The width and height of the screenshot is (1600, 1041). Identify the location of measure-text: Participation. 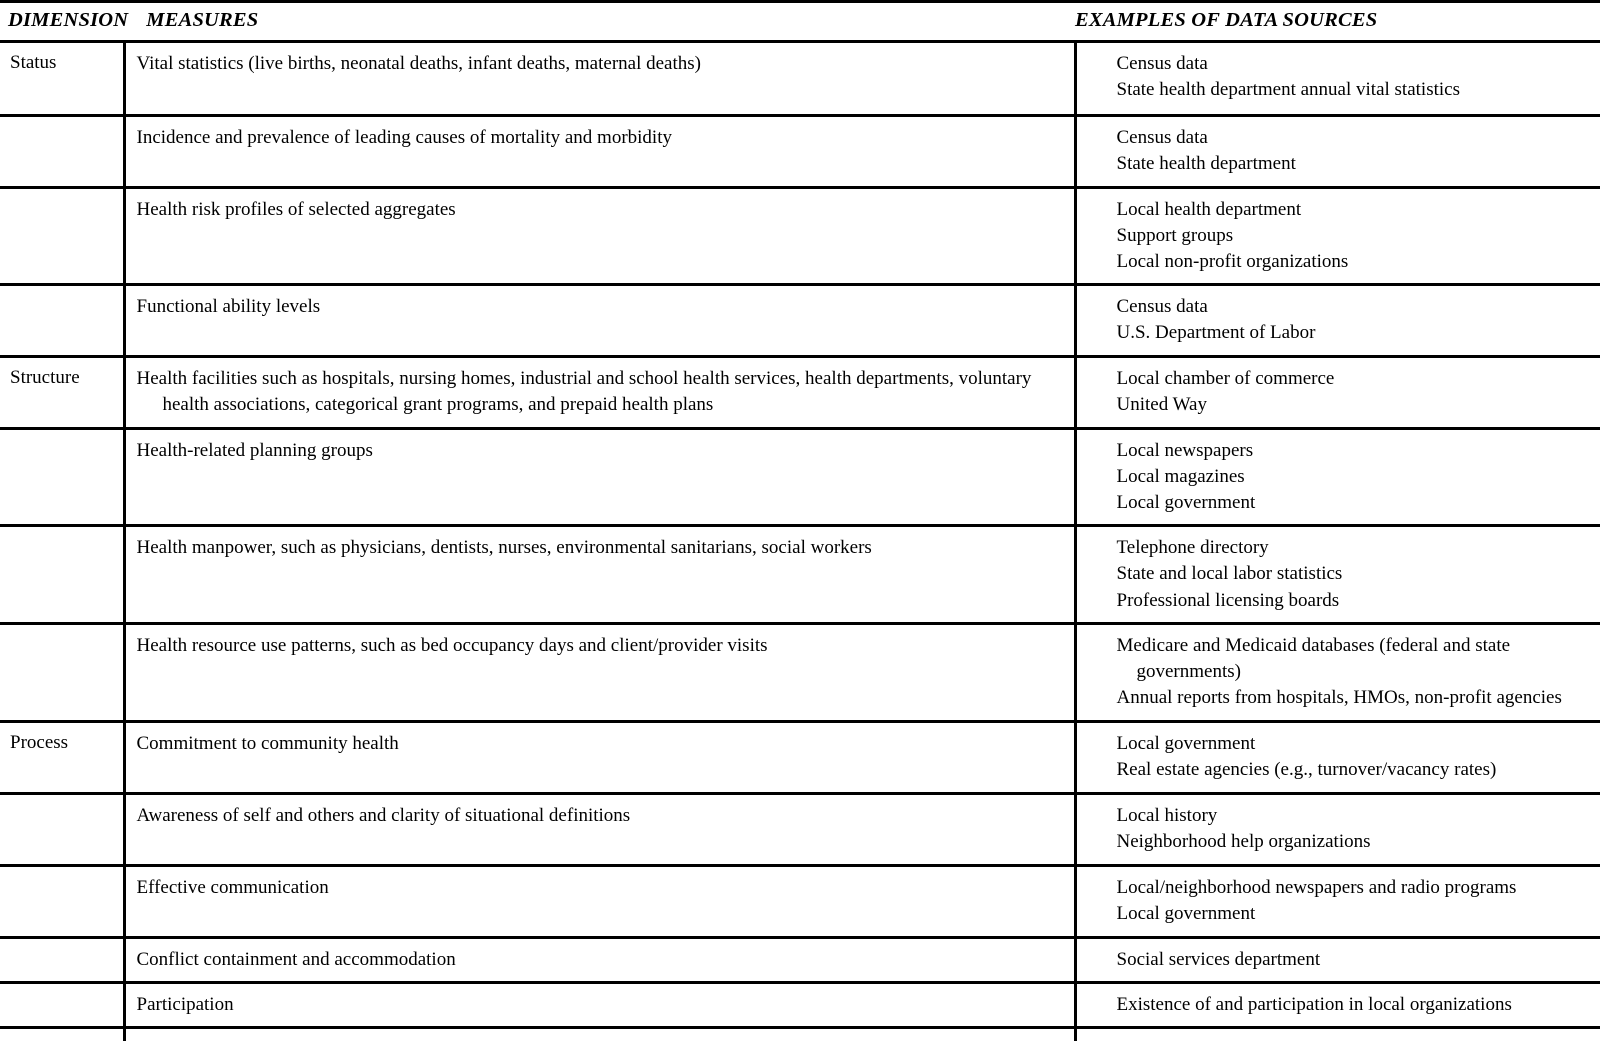
(185, 1004).